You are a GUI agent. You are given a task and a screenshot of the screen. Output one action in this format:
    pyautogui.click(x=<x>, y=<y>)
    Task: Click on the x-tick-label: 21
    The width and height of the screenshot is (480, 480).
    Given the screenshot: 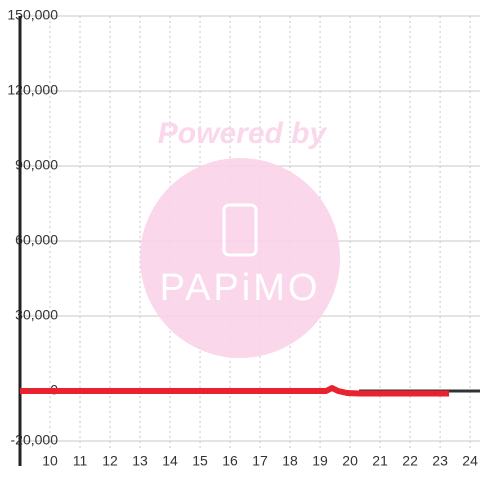 What is the action you would take?
    pyautogui.click(x=380, y=461)
    